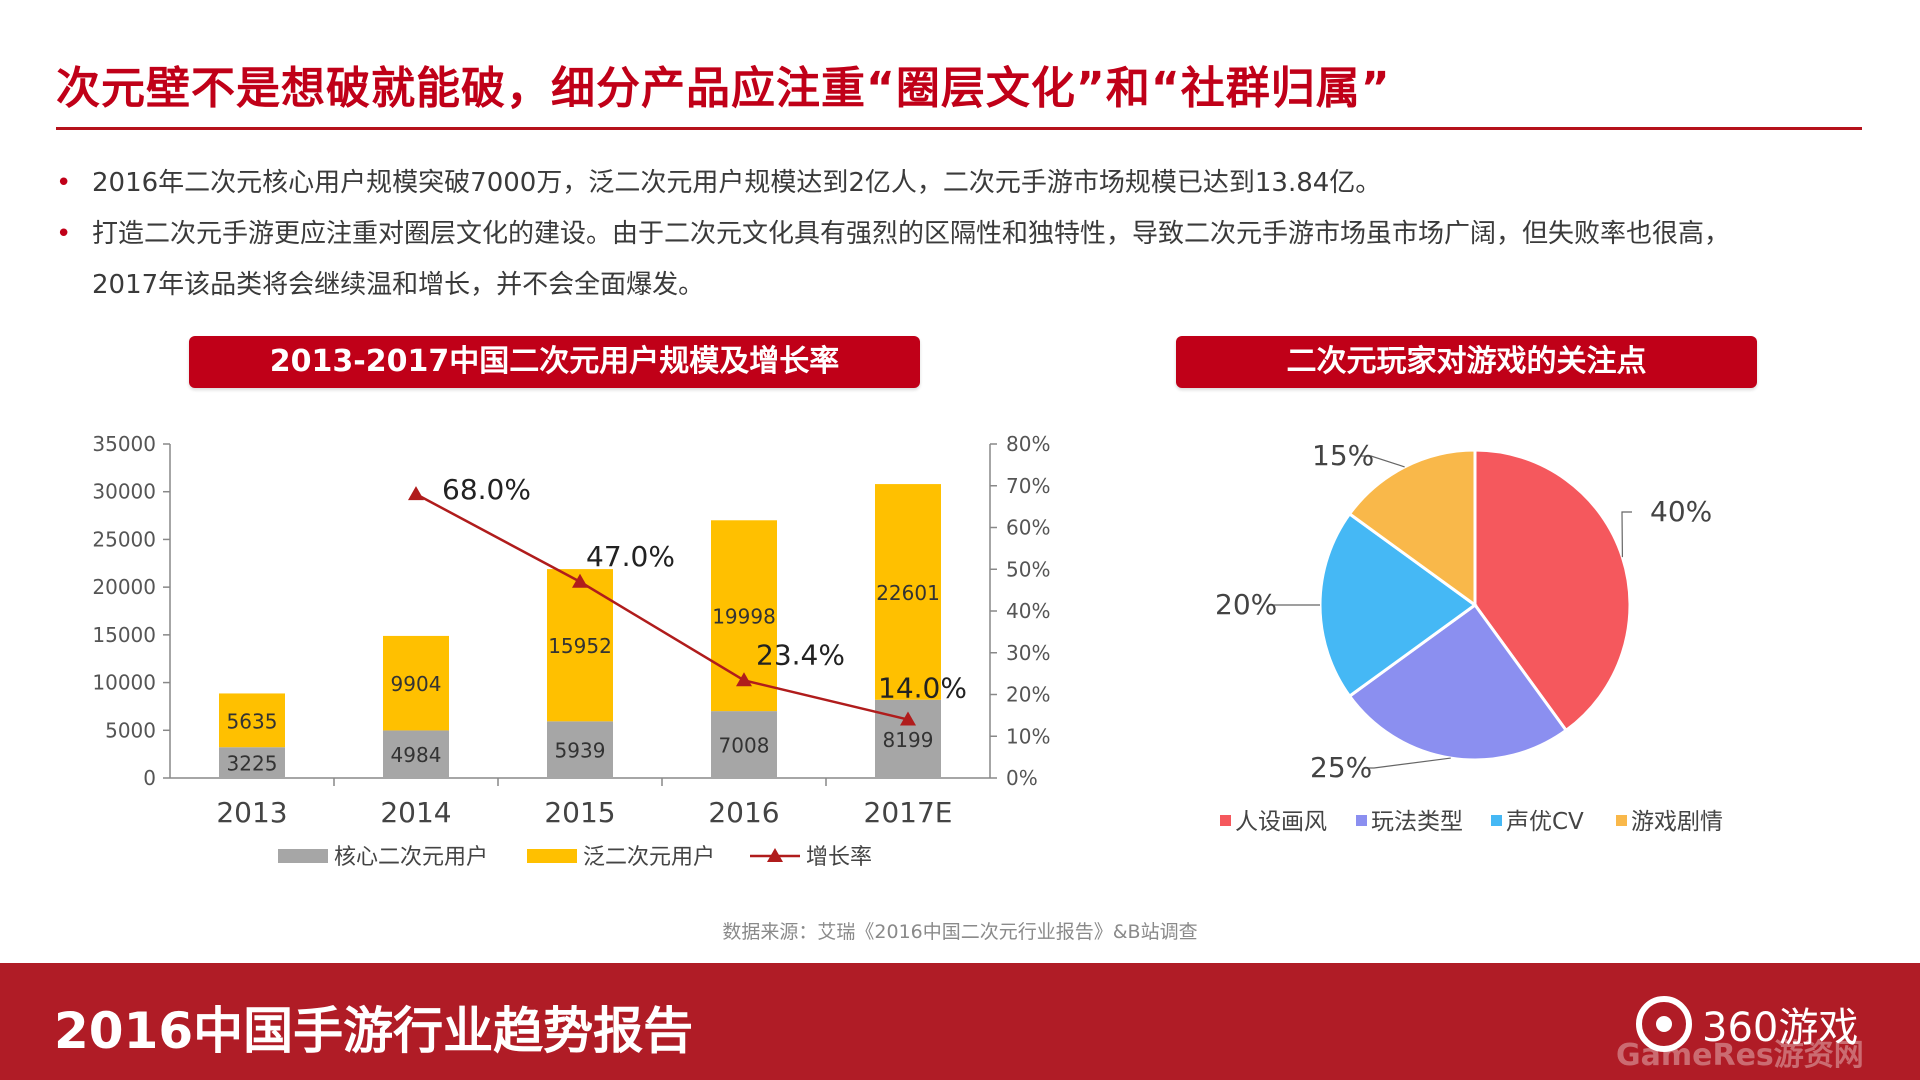 The image size is (1920, 1080). Describe the element at coordinates (1677, 822) in the screenshot. I see `pie-legend-label: 游戏剧情` at that location.